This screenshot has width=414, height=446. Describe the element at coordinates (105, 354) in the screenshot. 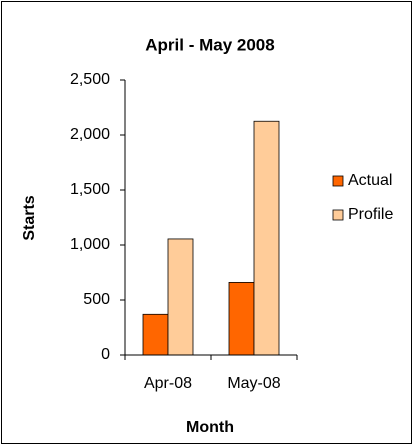

I see `y-tick-label: 0` at that location.